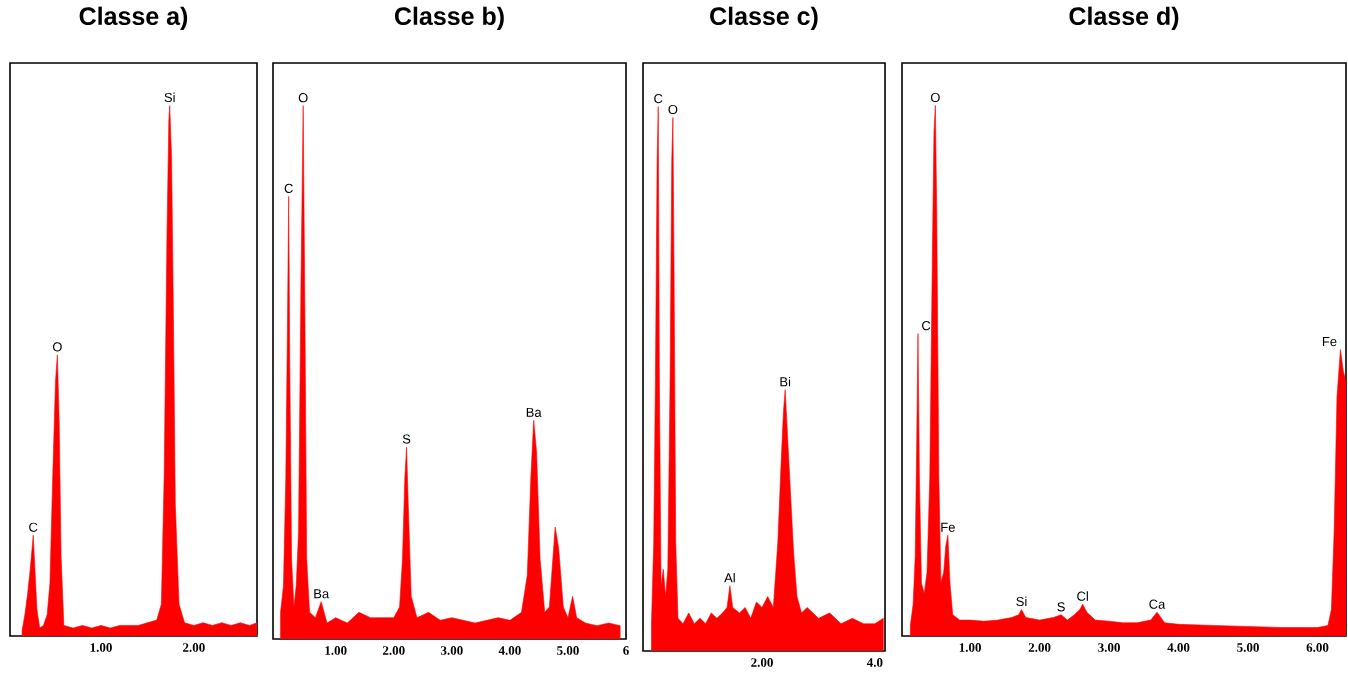 Image resolution: width=1348 pixels, height=680 pixels. Describe the element at coordinates (785, 381) in the screenshot. I see `annotation: Bi` at that location.